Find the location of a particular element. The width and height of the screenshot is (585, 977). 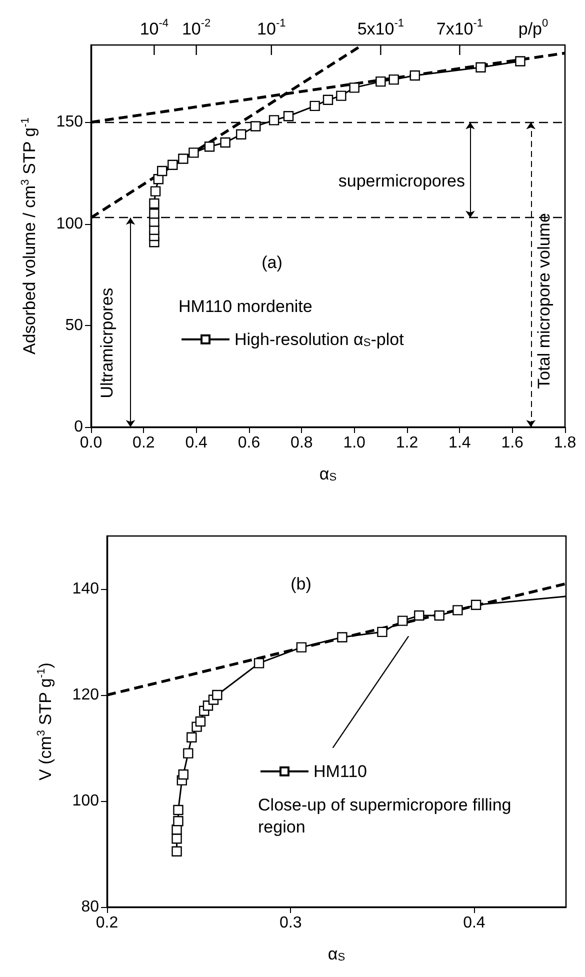

x-tick-label: 0.3 is located at coordinates (290, 923).